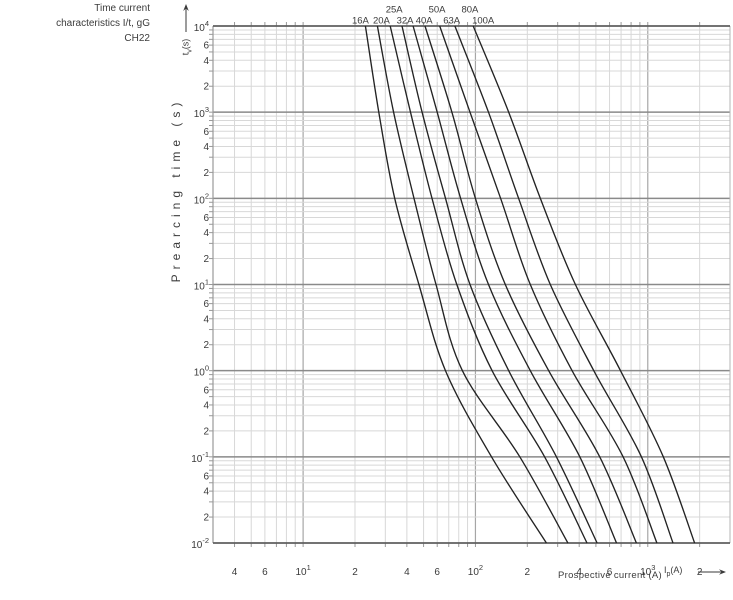 The image size is (733, 600). Describe the element at coordinates (122, 8) in the screenshot. I see `title-line-1: Time current` at that location.